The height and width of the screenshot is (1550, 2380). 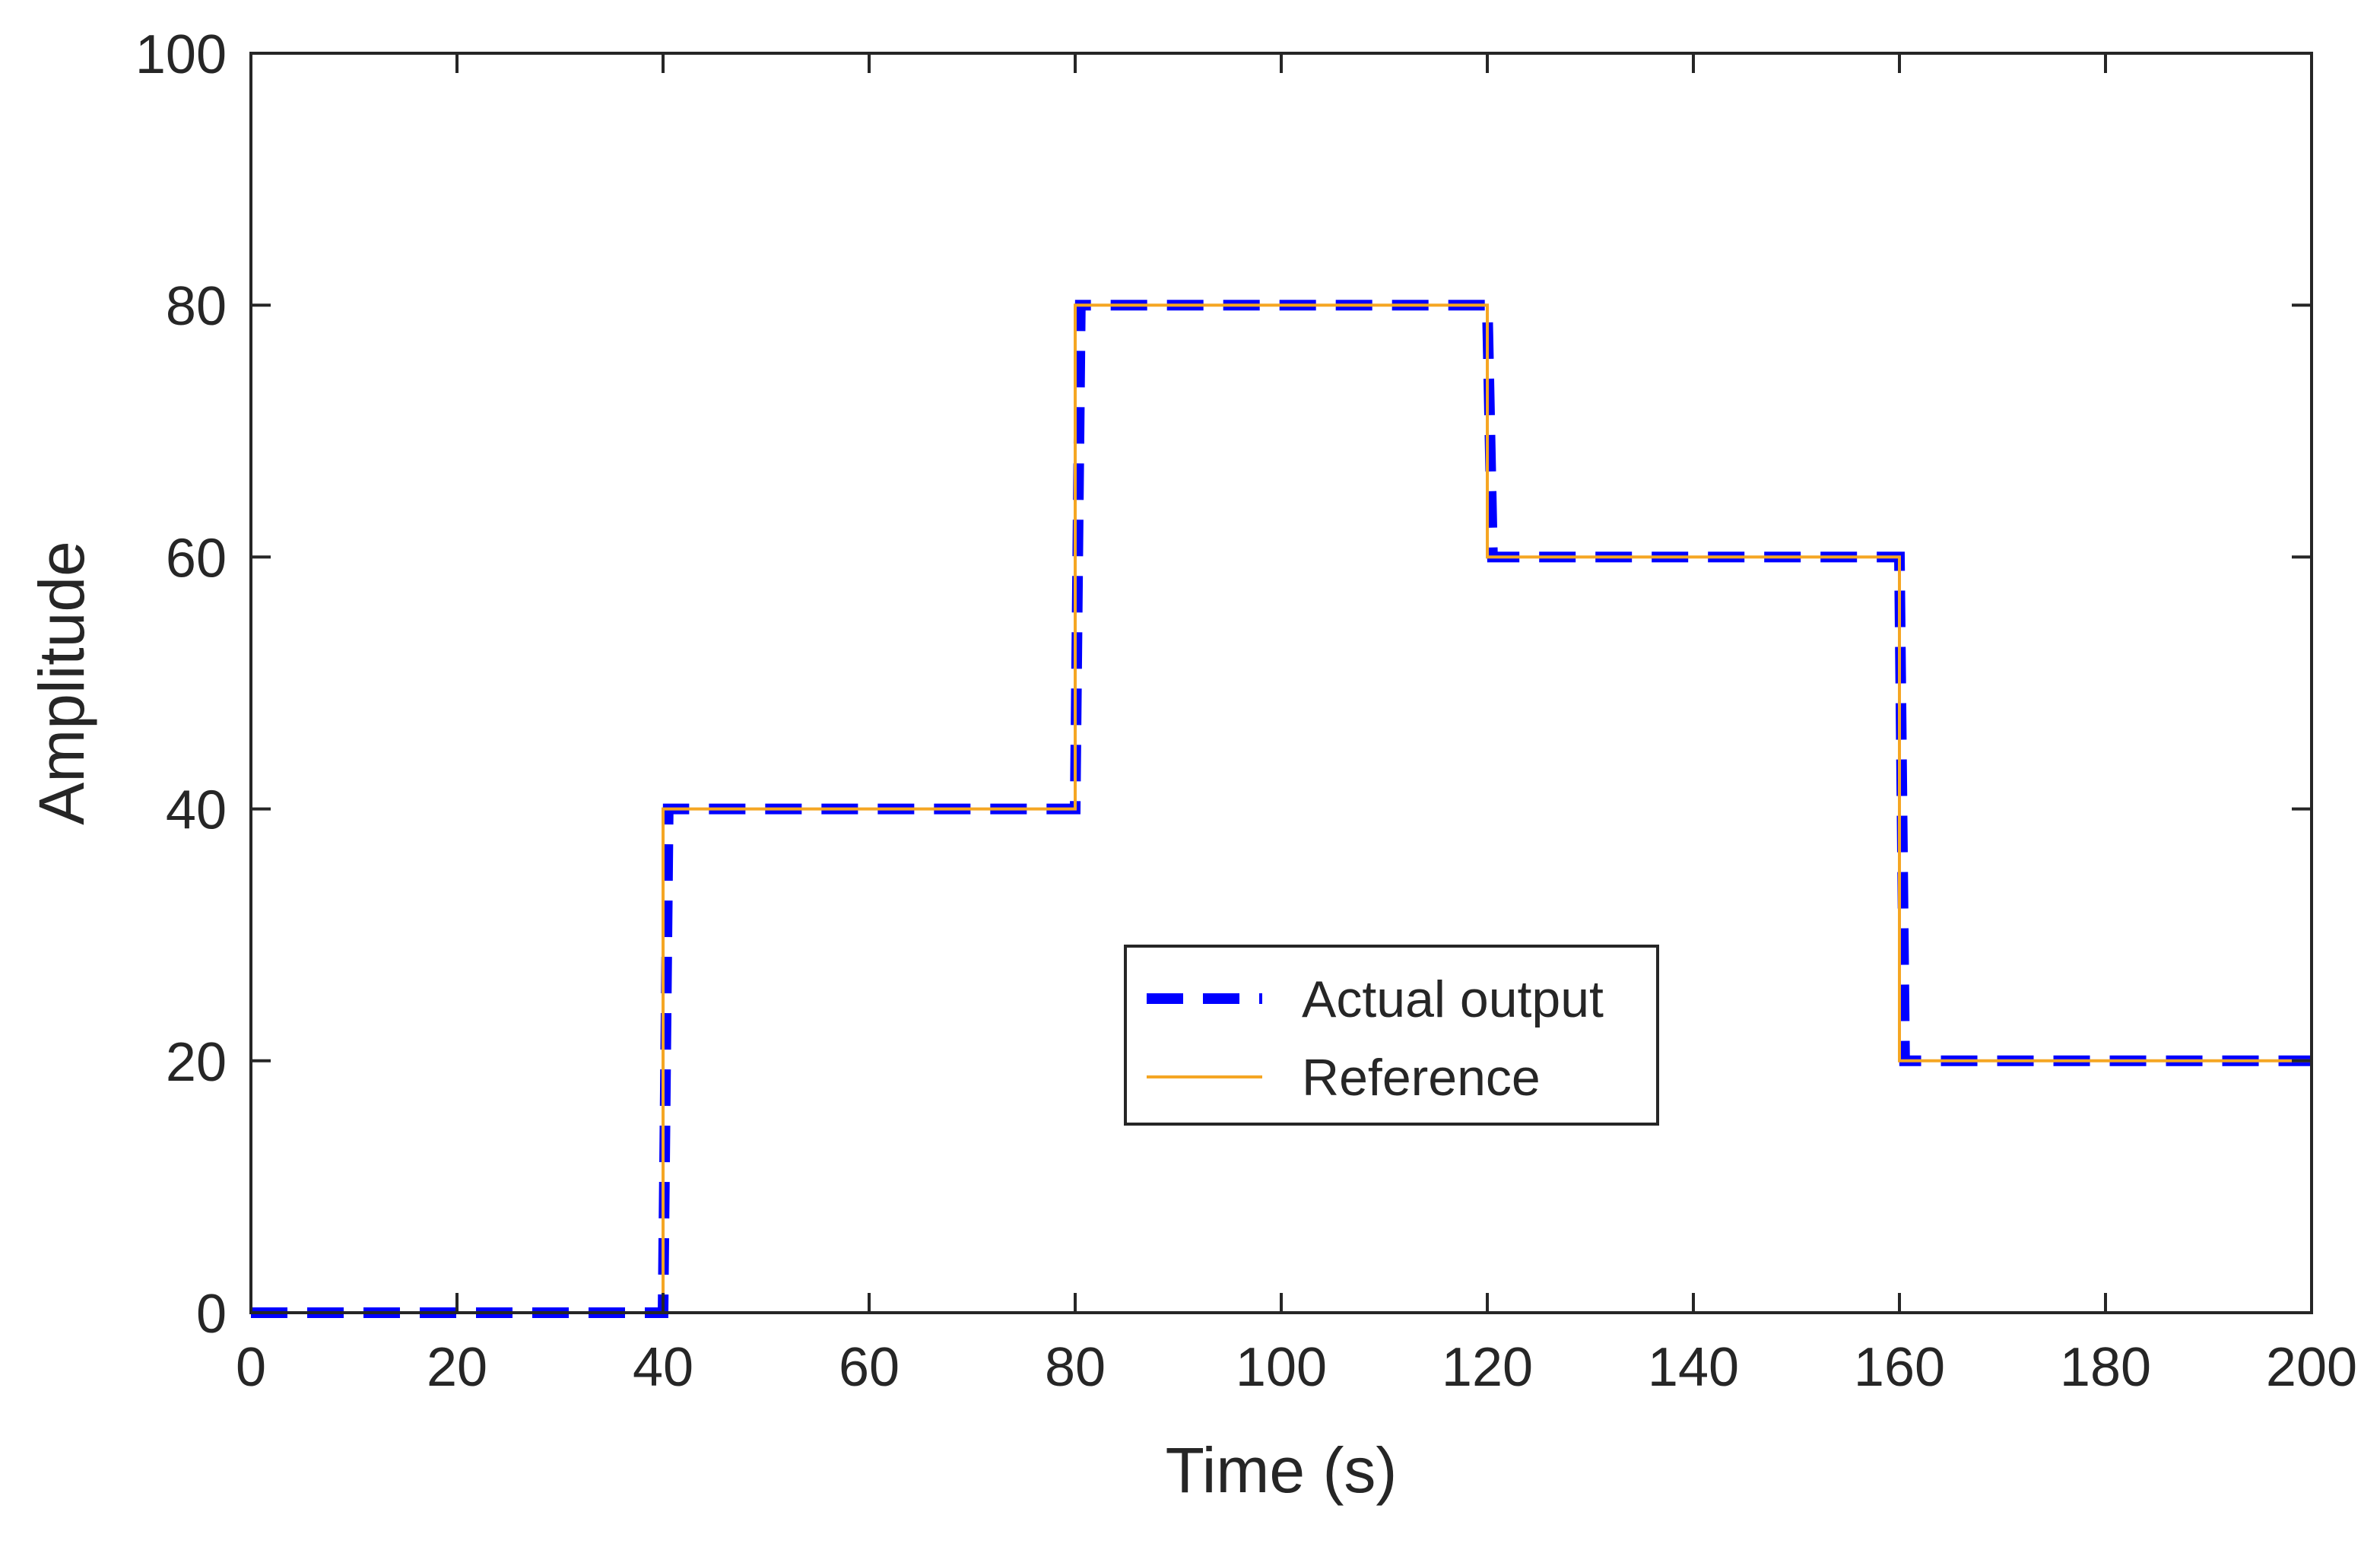 I want to click on y-tick-label: 80, so click(x=196, y=306).